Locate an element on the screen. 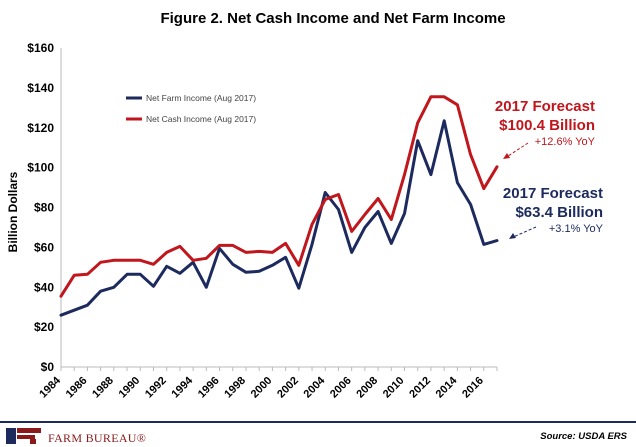  logo-mark-bar-lower is located at coordinates (26, 437).